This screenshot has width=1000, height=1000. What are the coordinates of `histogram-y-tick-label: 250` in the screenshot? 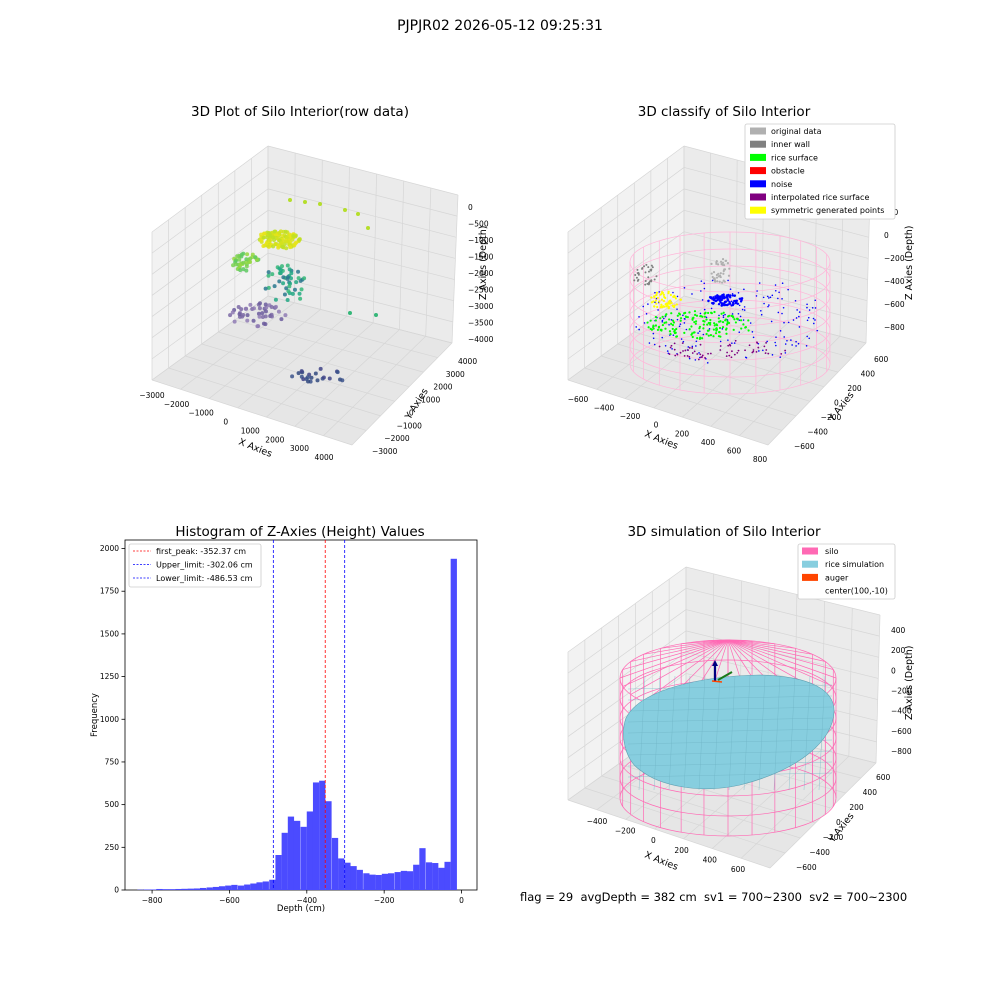 It's located at (112, 847).